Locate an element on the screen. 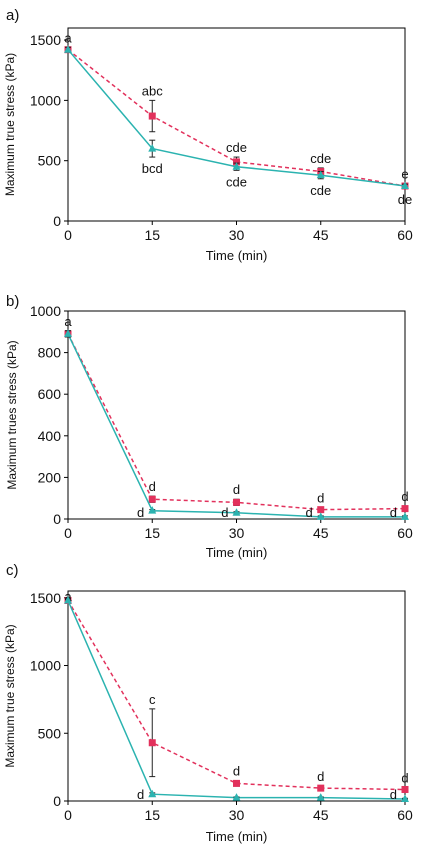 This screenshot has height=850, width=426. significance-letter: c is located at coordinates (152, 699).